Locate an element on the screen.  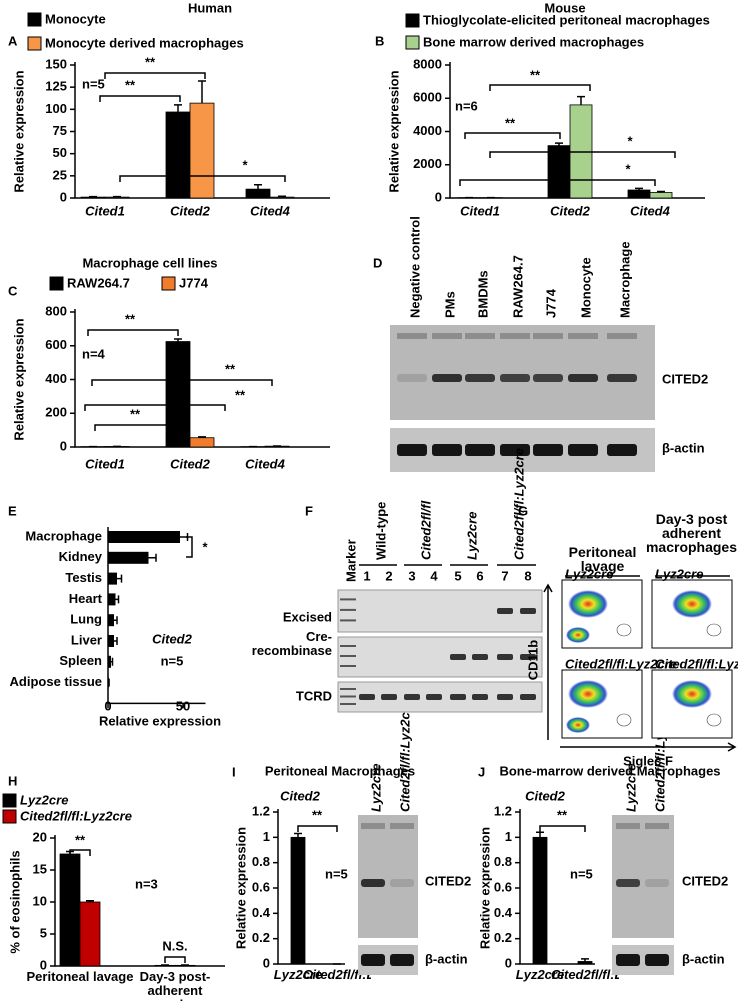
panel-label: J is located at coordinates (481, 771).